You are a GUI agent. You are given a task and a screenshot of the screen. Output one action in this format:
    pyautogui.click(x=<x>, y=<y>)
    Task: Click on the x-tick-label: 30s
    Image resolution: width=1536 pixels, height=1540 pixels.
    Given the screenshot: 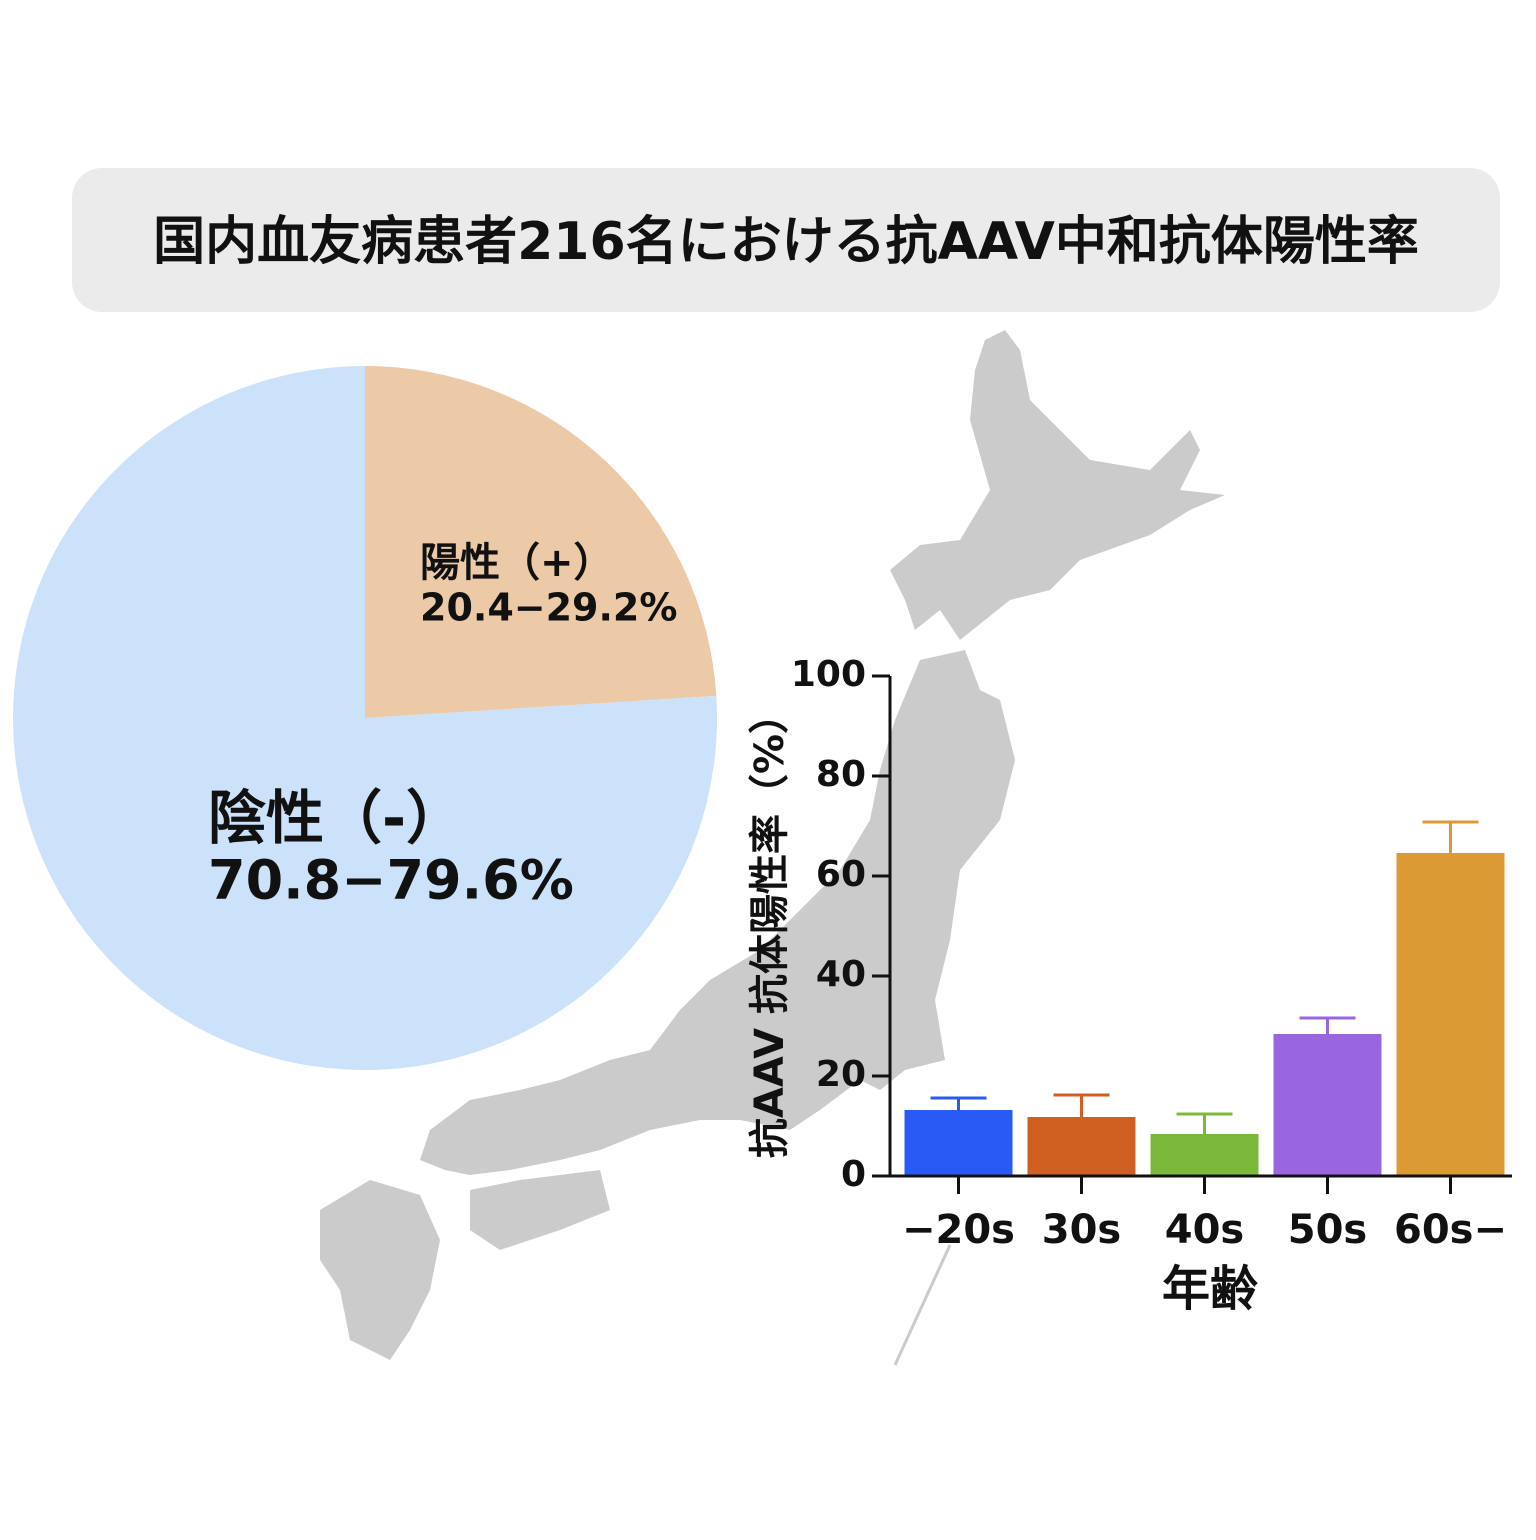 What is the action you would take?
    pyautogui.click(x=1081, y=1230)
    